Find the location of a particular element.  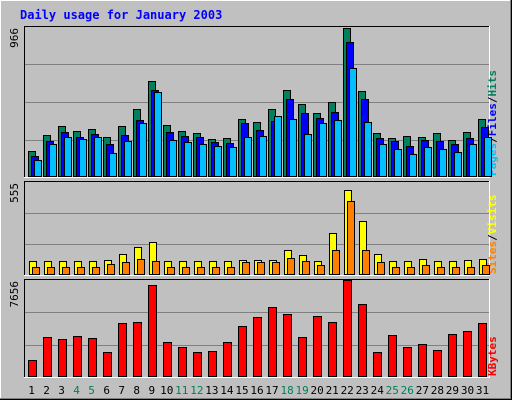

legend: Sites/Visits is located at coordinates (492, 235).